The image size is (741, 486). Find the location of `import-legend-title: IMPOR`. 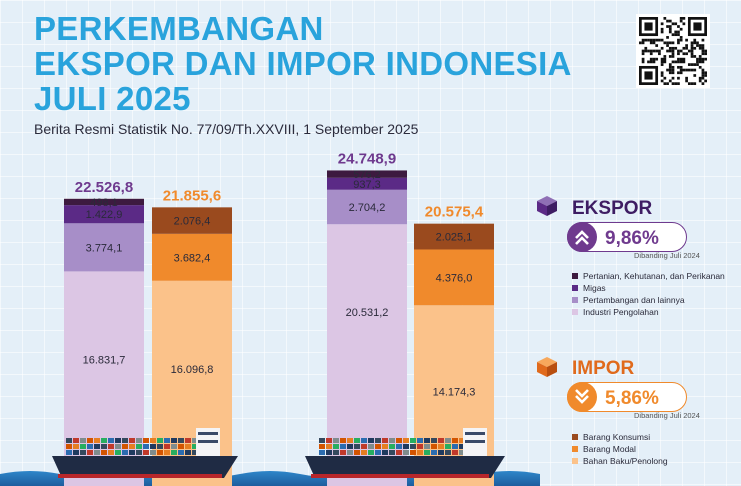

import-legend-title: IMPOR is located at coordinates (603, 368).